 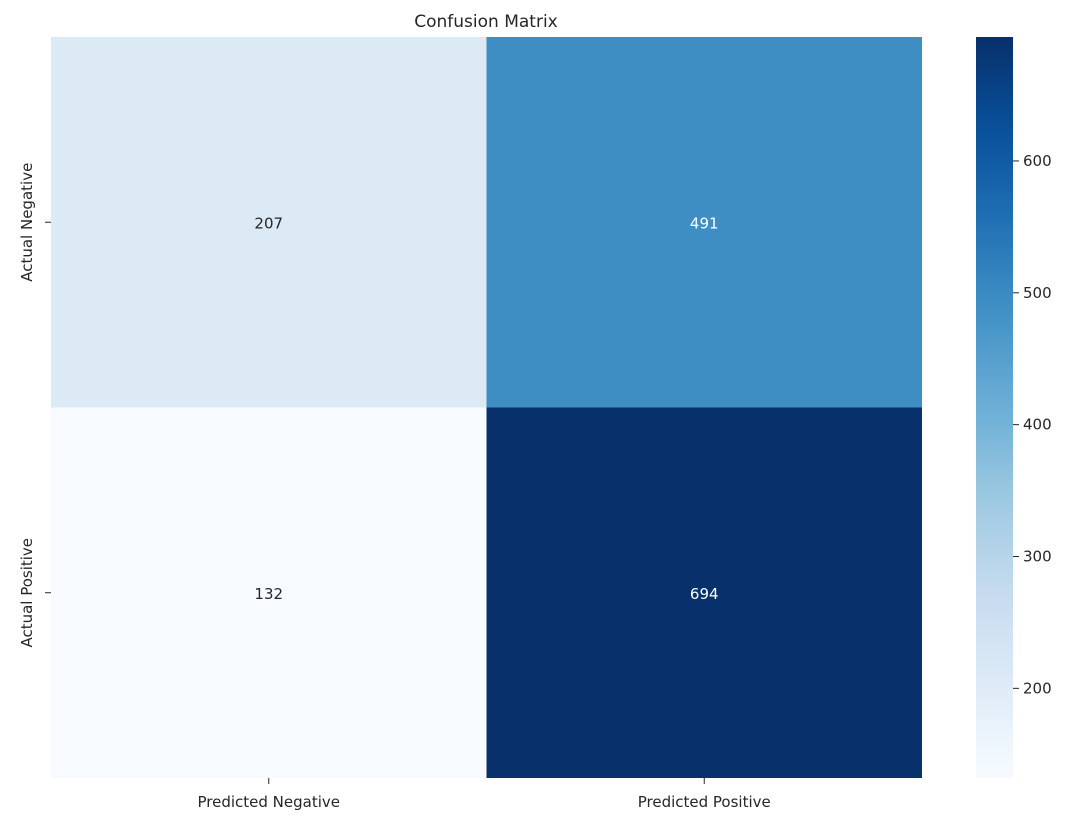 What do you see at coordinates (704, 802) in the screenshot?
I see `x-tick-label: Predicted Positive` at bounding box center [704, 802].